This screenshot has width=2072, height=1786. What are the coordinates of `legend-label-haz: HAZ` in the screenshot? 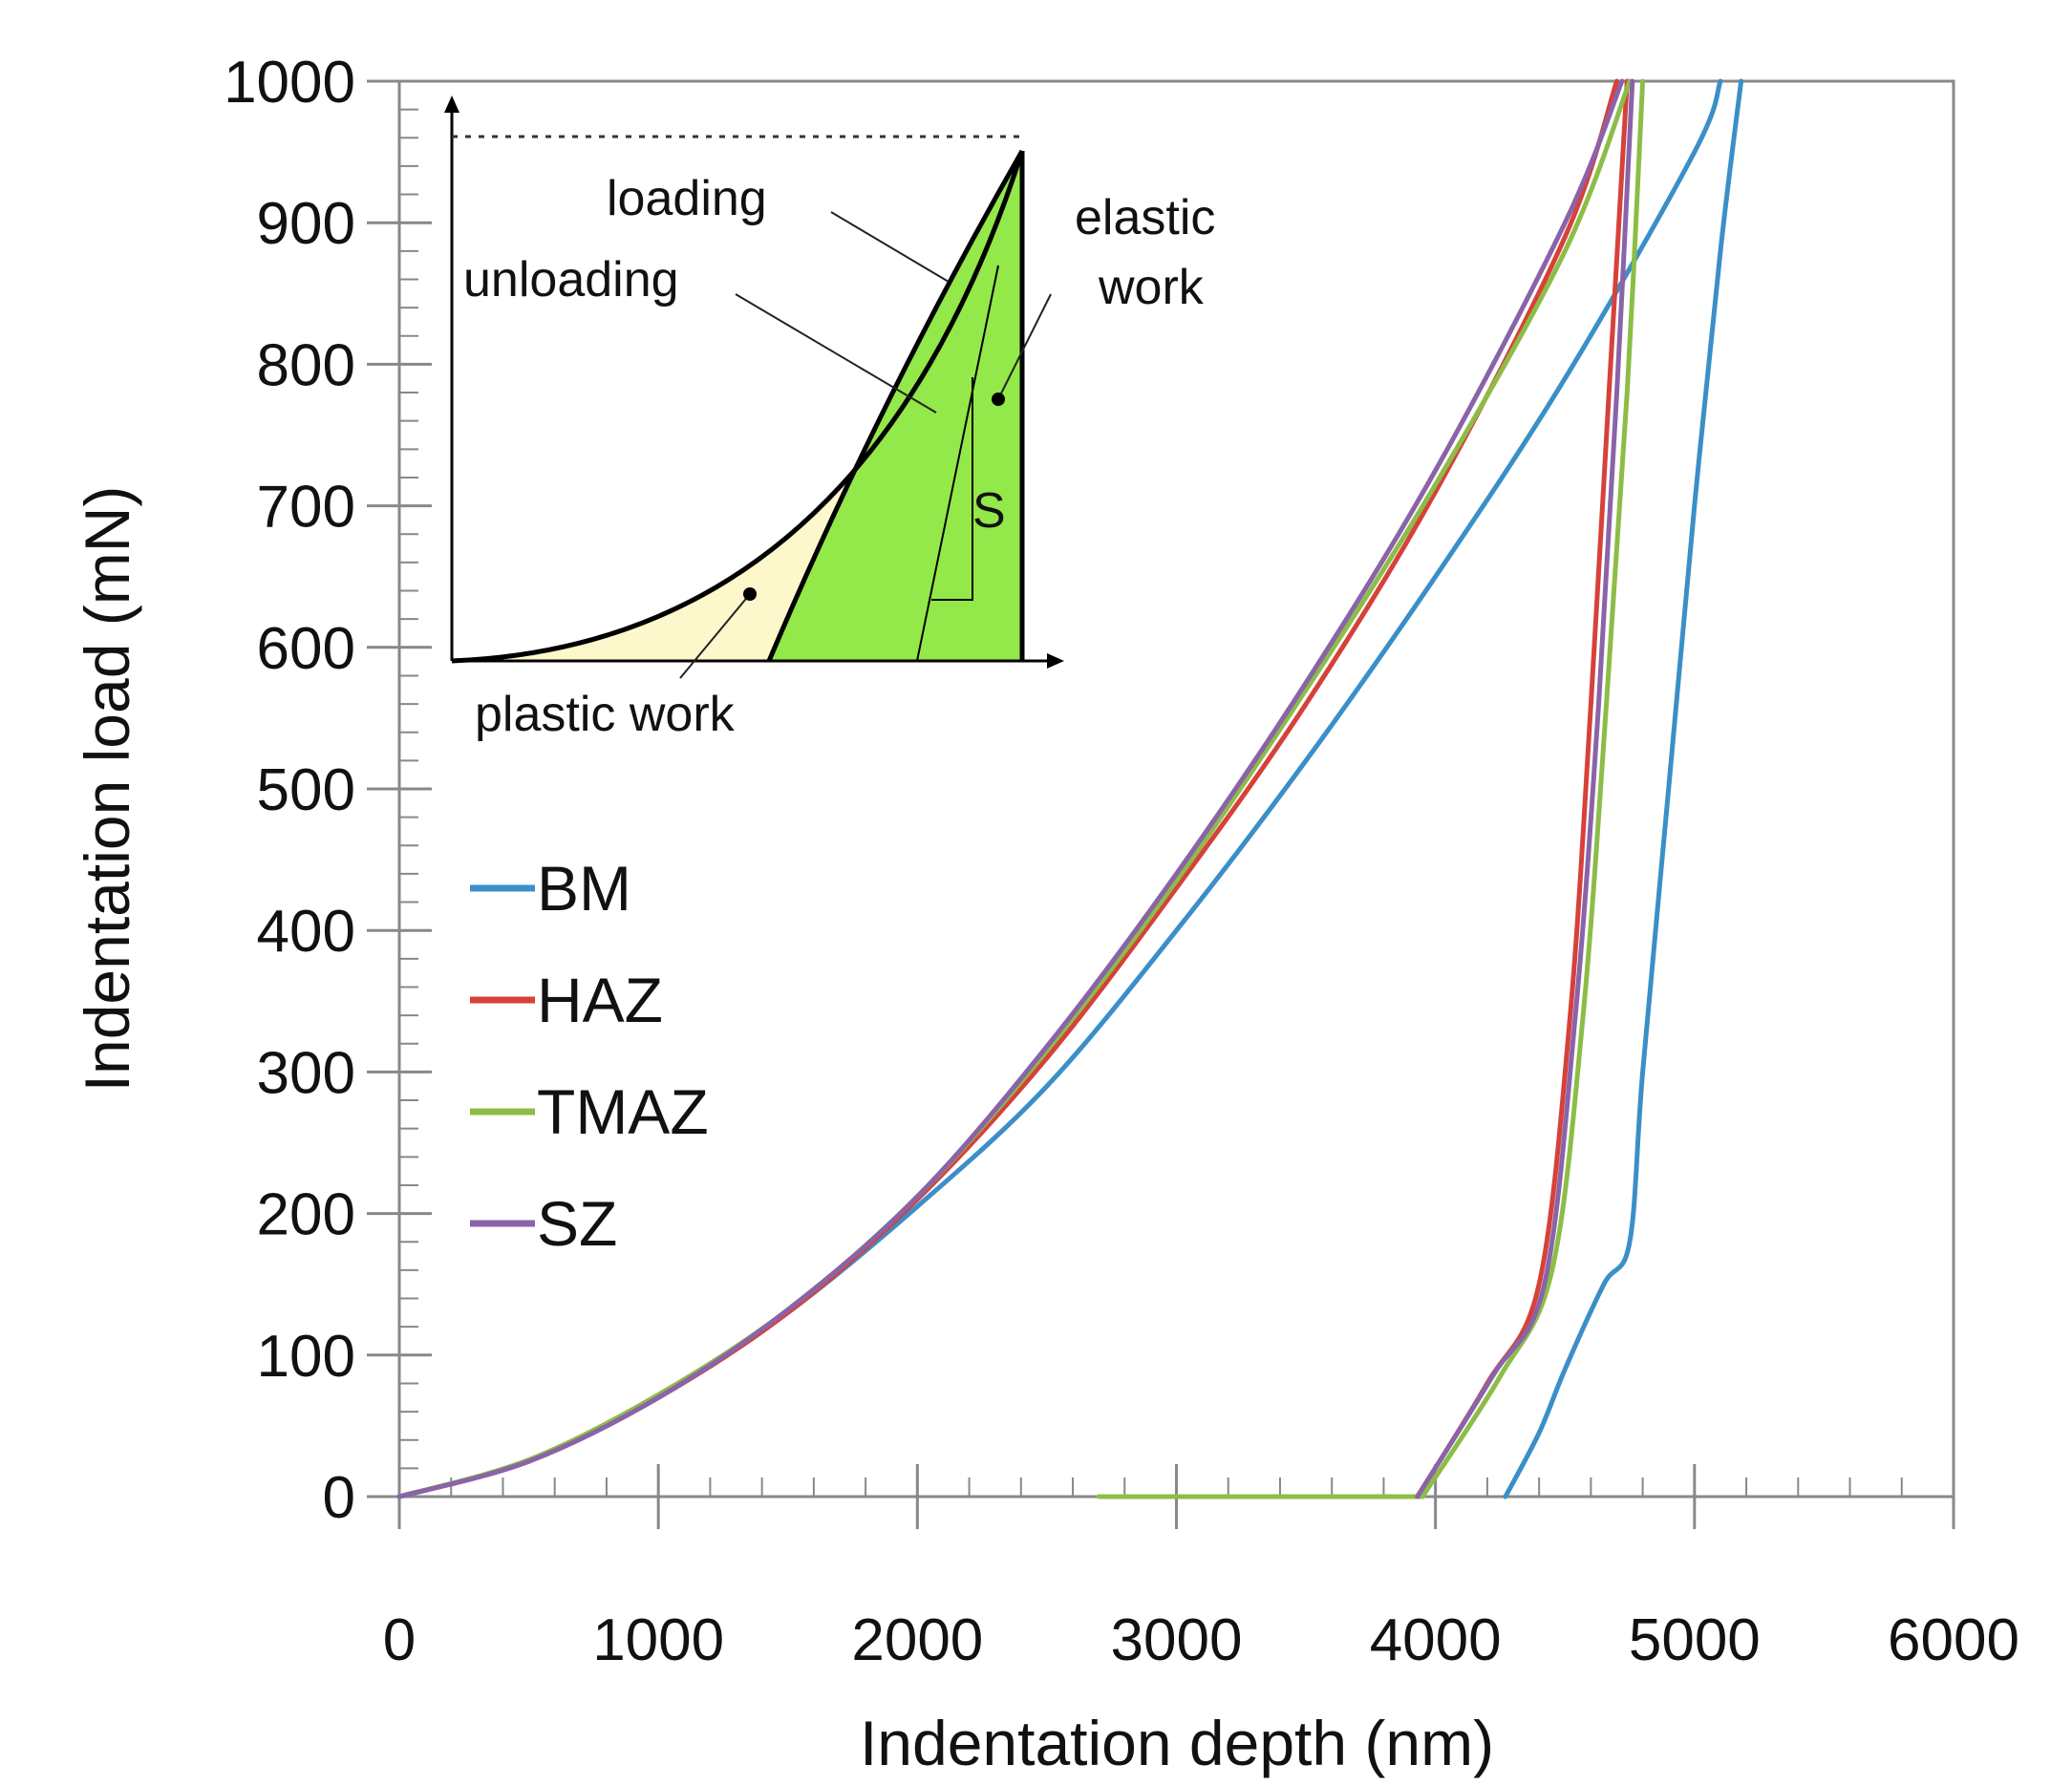 It's located at (600, 1000).